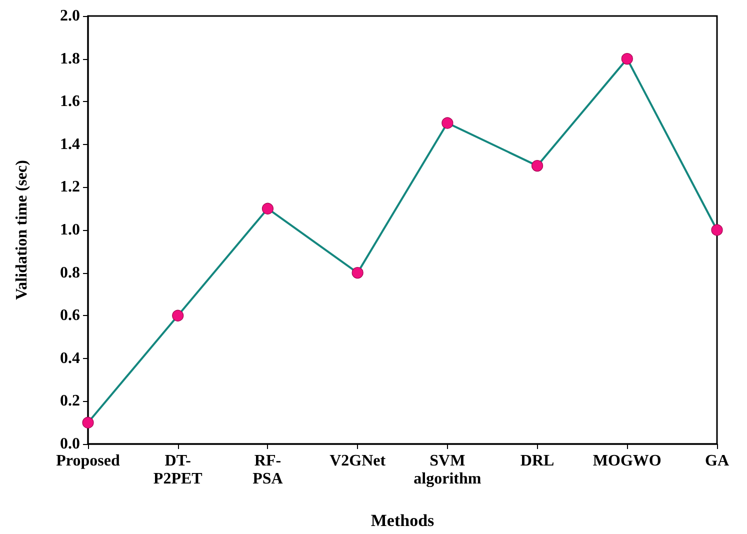 The height and width of the screenshot is (534, 747). Describe the element at coordinates (88, 461) in the screenshot. I see `x-tick-label: Proposed` at that location.